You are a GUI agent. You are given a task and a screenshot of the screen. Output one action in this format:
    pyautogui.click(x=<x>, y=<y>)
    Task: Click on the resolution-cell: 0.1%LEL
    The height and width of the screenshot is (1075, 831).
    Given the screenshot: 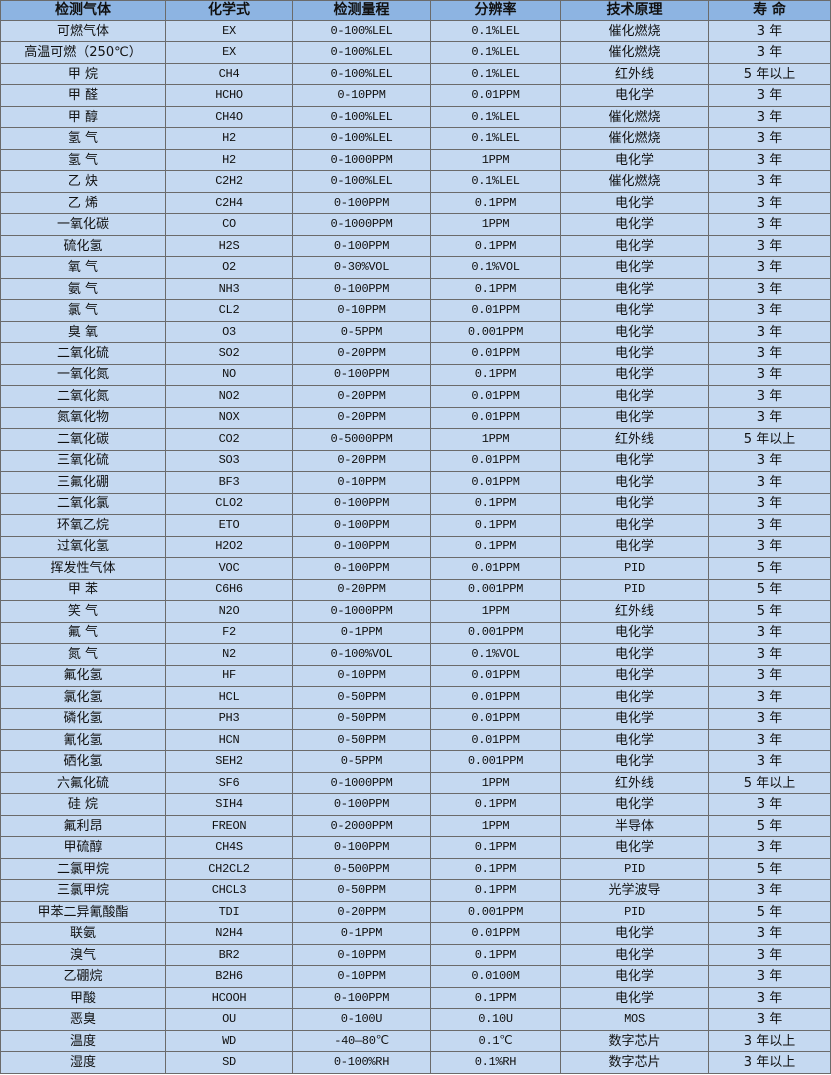 What is the action you would take?
    pyautogui.click(x=495, y=181)
    